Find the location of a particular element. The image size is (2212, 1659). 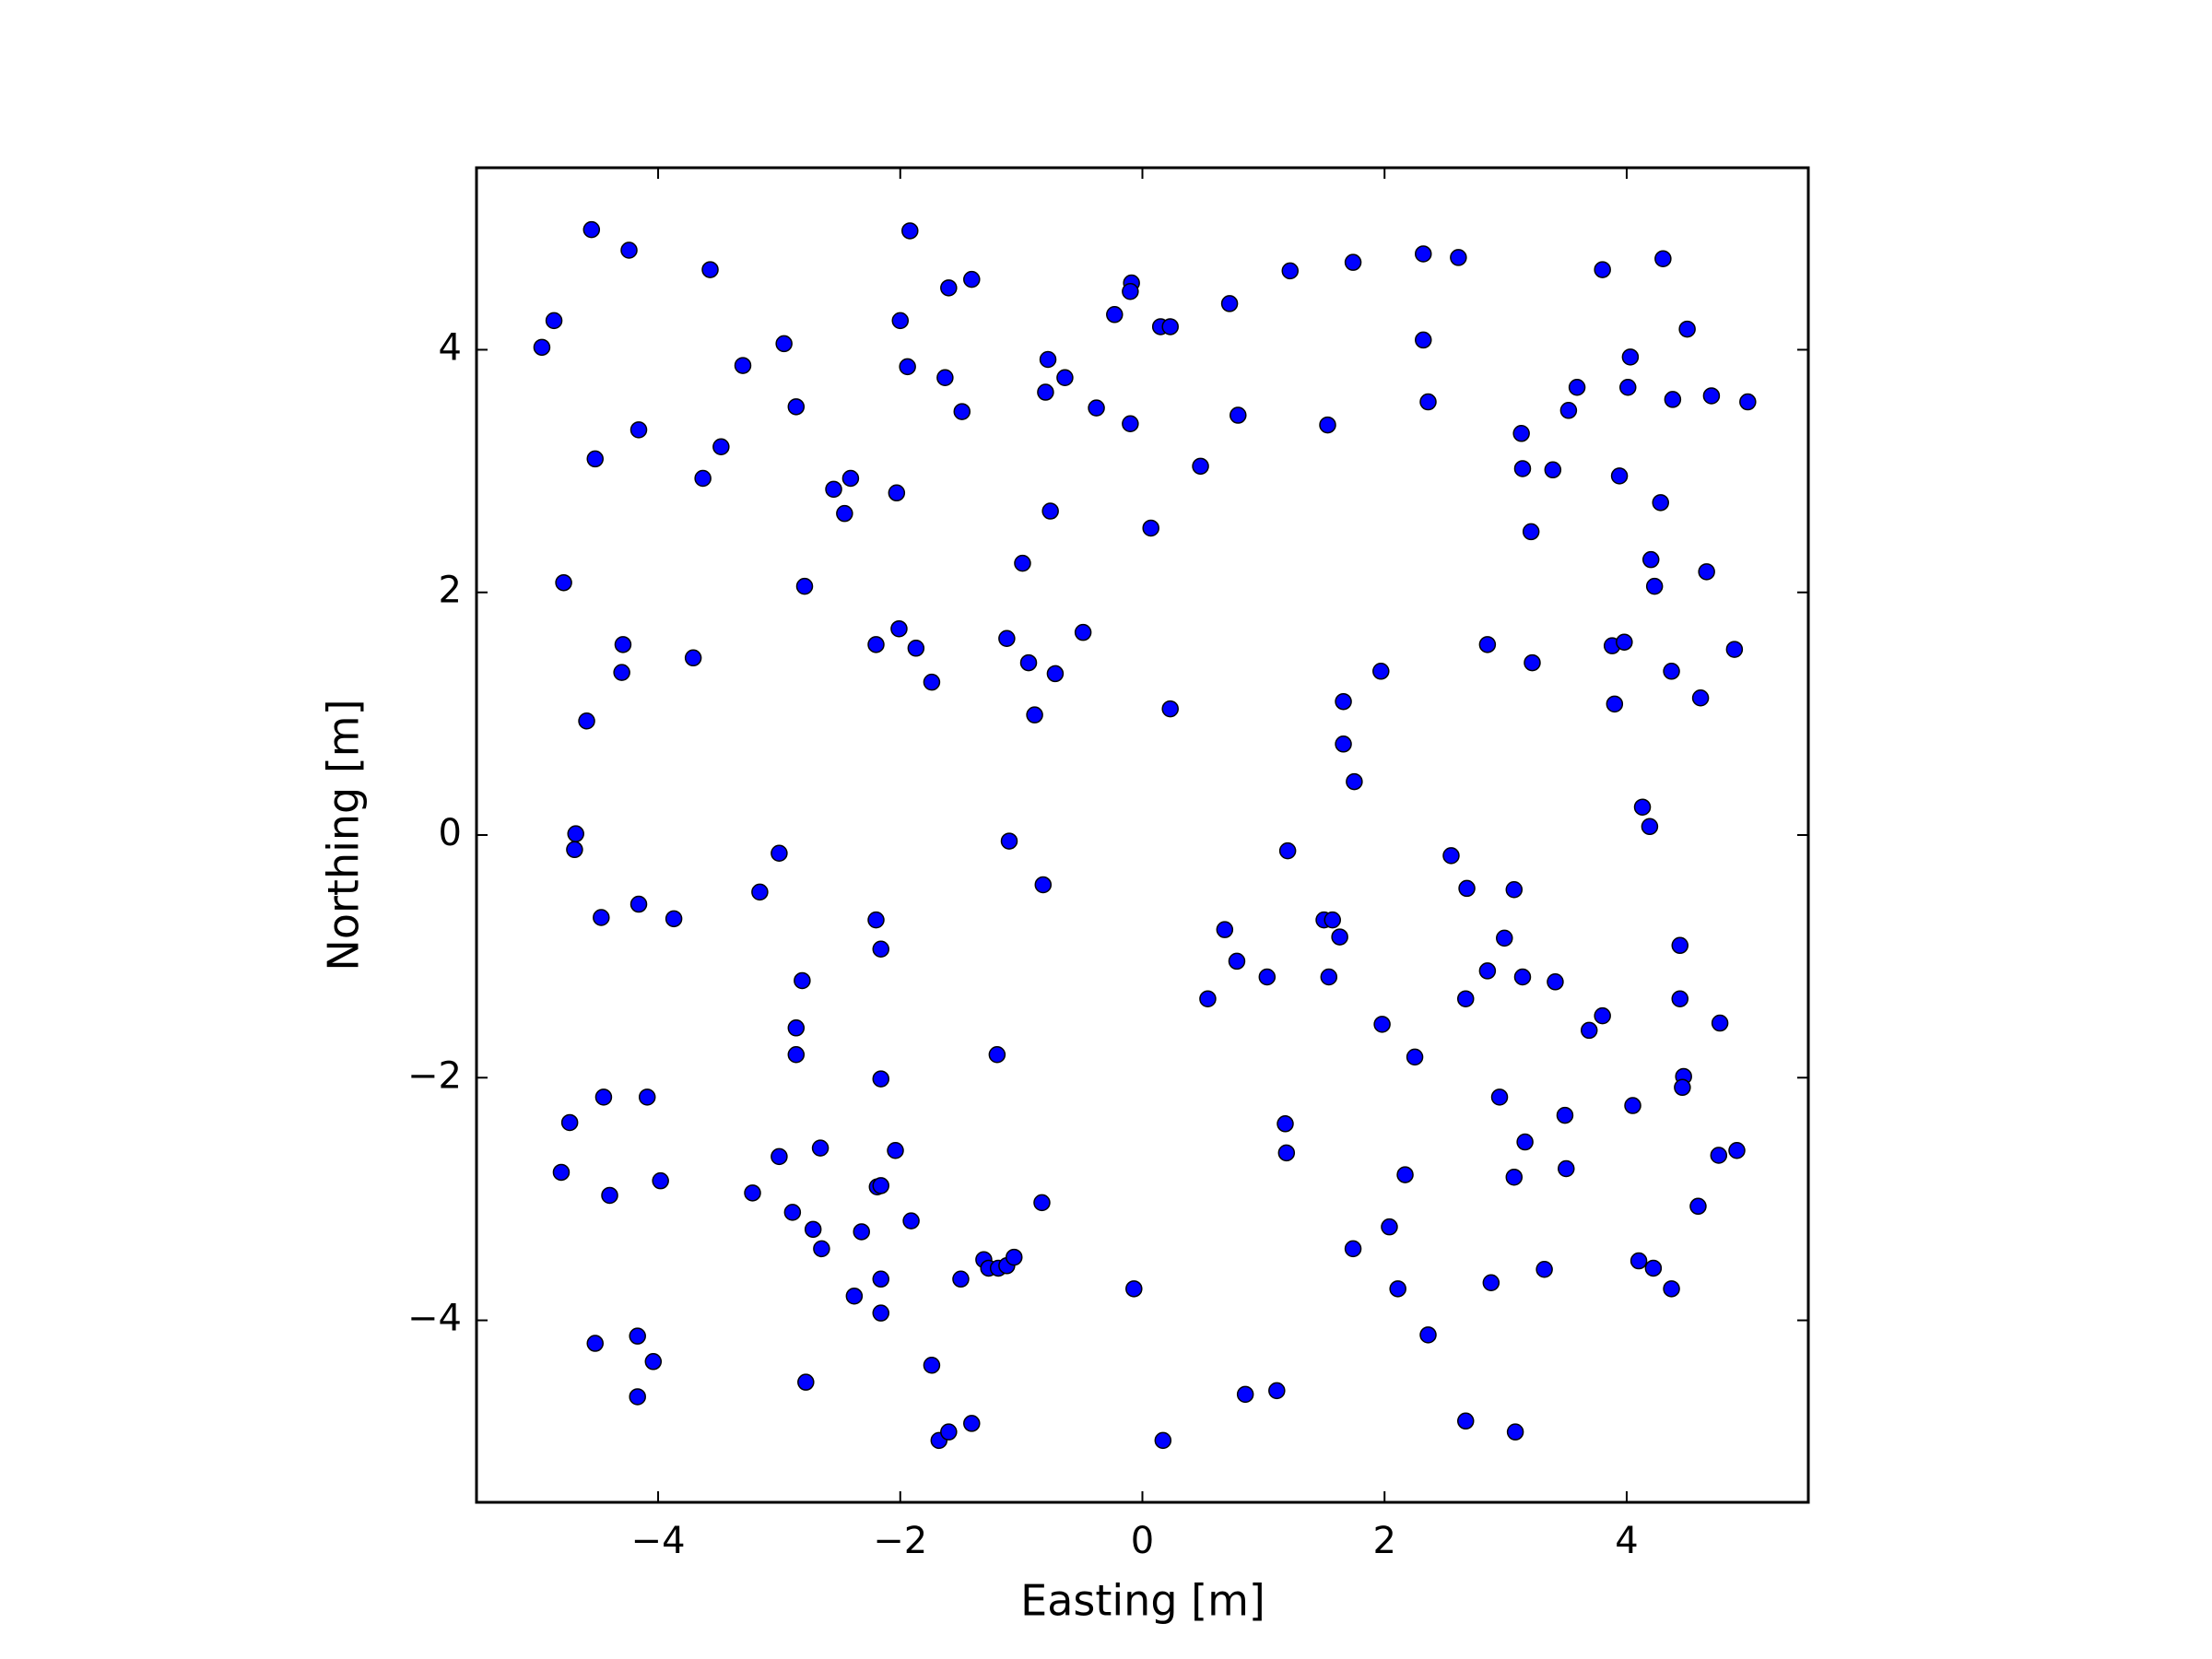

x-tick-label: −2 is located at coordinates (900, 1541).